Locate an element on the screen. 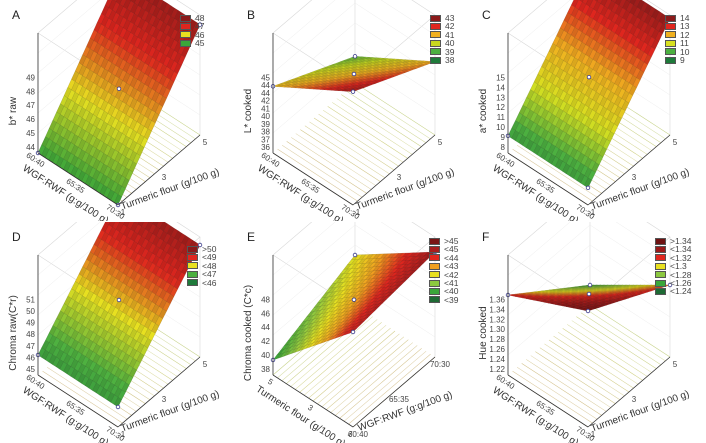  z-tick-label: 10 is located at coordinates (500, 127).